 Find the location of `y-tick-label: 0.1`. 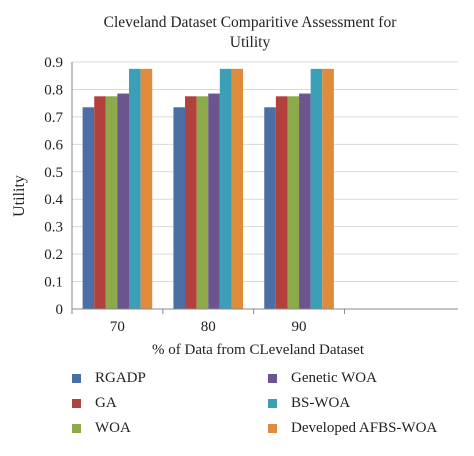

y-tick-label: 0.1 is located at coordinates (53, 283).